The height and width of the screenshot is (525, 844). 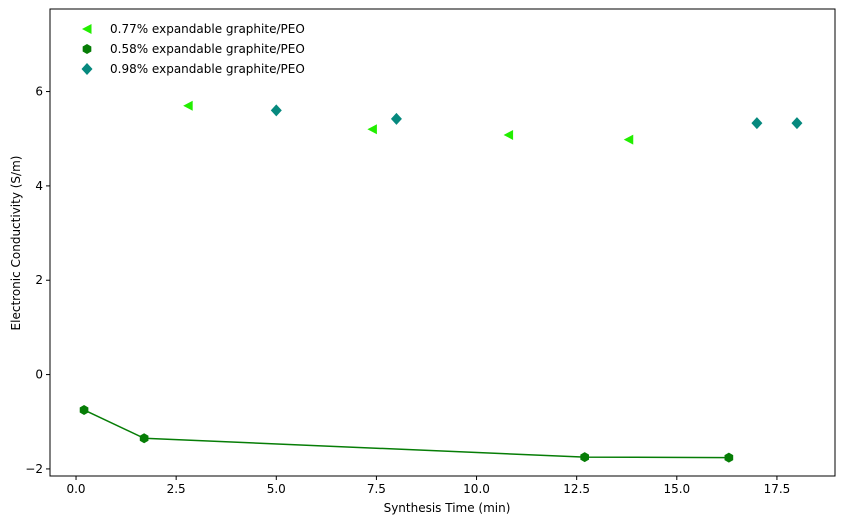 I want to click on x-tick-label: 15.0, so click(x=676, y=489).